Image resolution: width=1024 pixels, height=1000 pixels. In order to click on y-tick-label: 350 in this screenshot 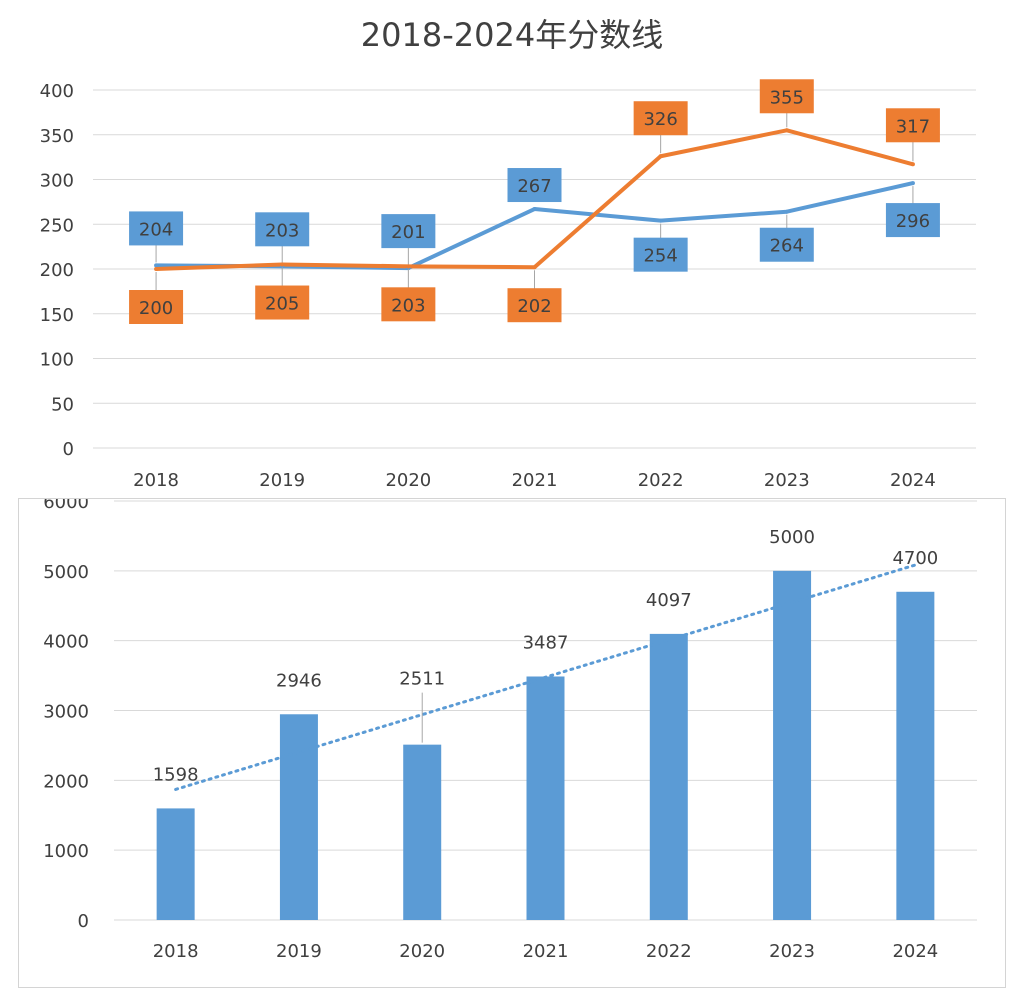, I will do `click(57, 136)`.